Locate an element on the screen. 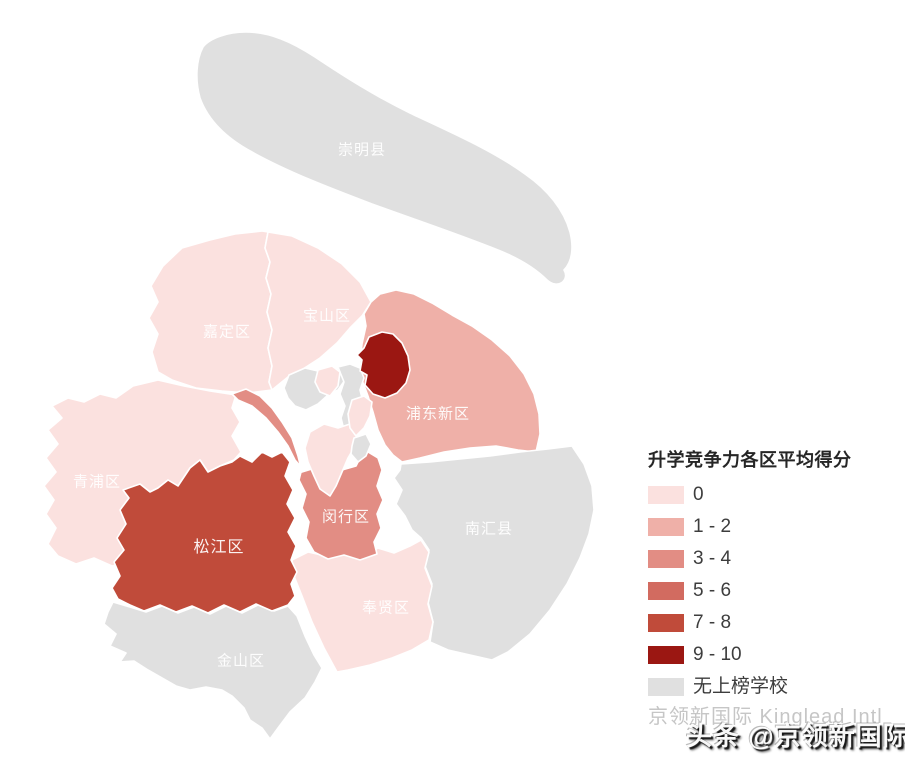 Image resolution: width=905 pixels, height=764 pixels. legend-item: 7 - 8 is located at coordinates (750, 622).